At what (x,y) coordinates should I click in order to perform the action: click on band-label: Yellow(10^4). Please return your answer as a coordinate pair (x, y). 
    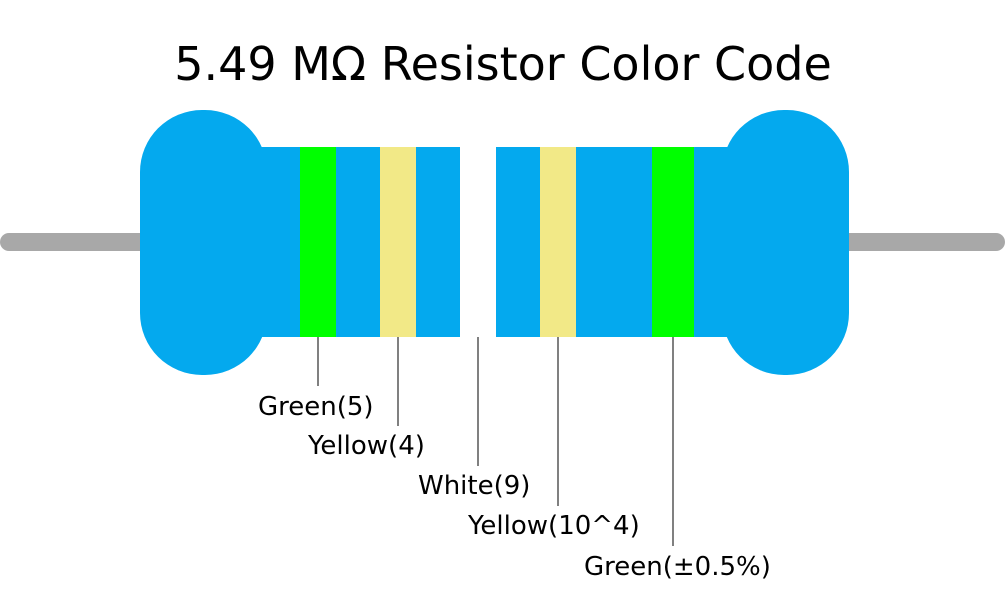
    Looking at the image, I should click on (553, 526).